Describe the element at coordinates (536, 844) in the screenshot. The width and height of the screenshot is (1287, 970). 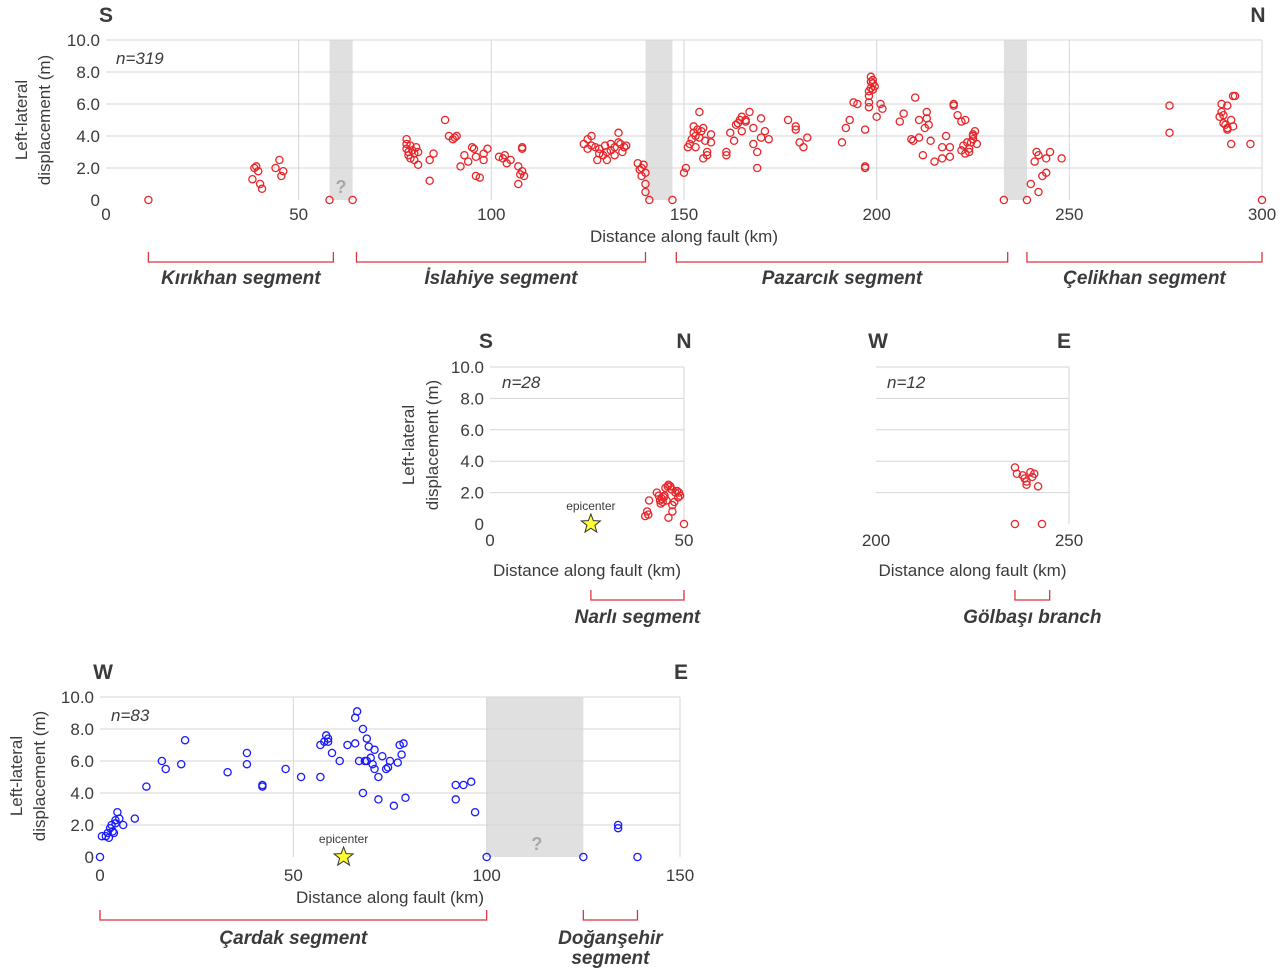
I see `gap-question-mark: ?` at that location.